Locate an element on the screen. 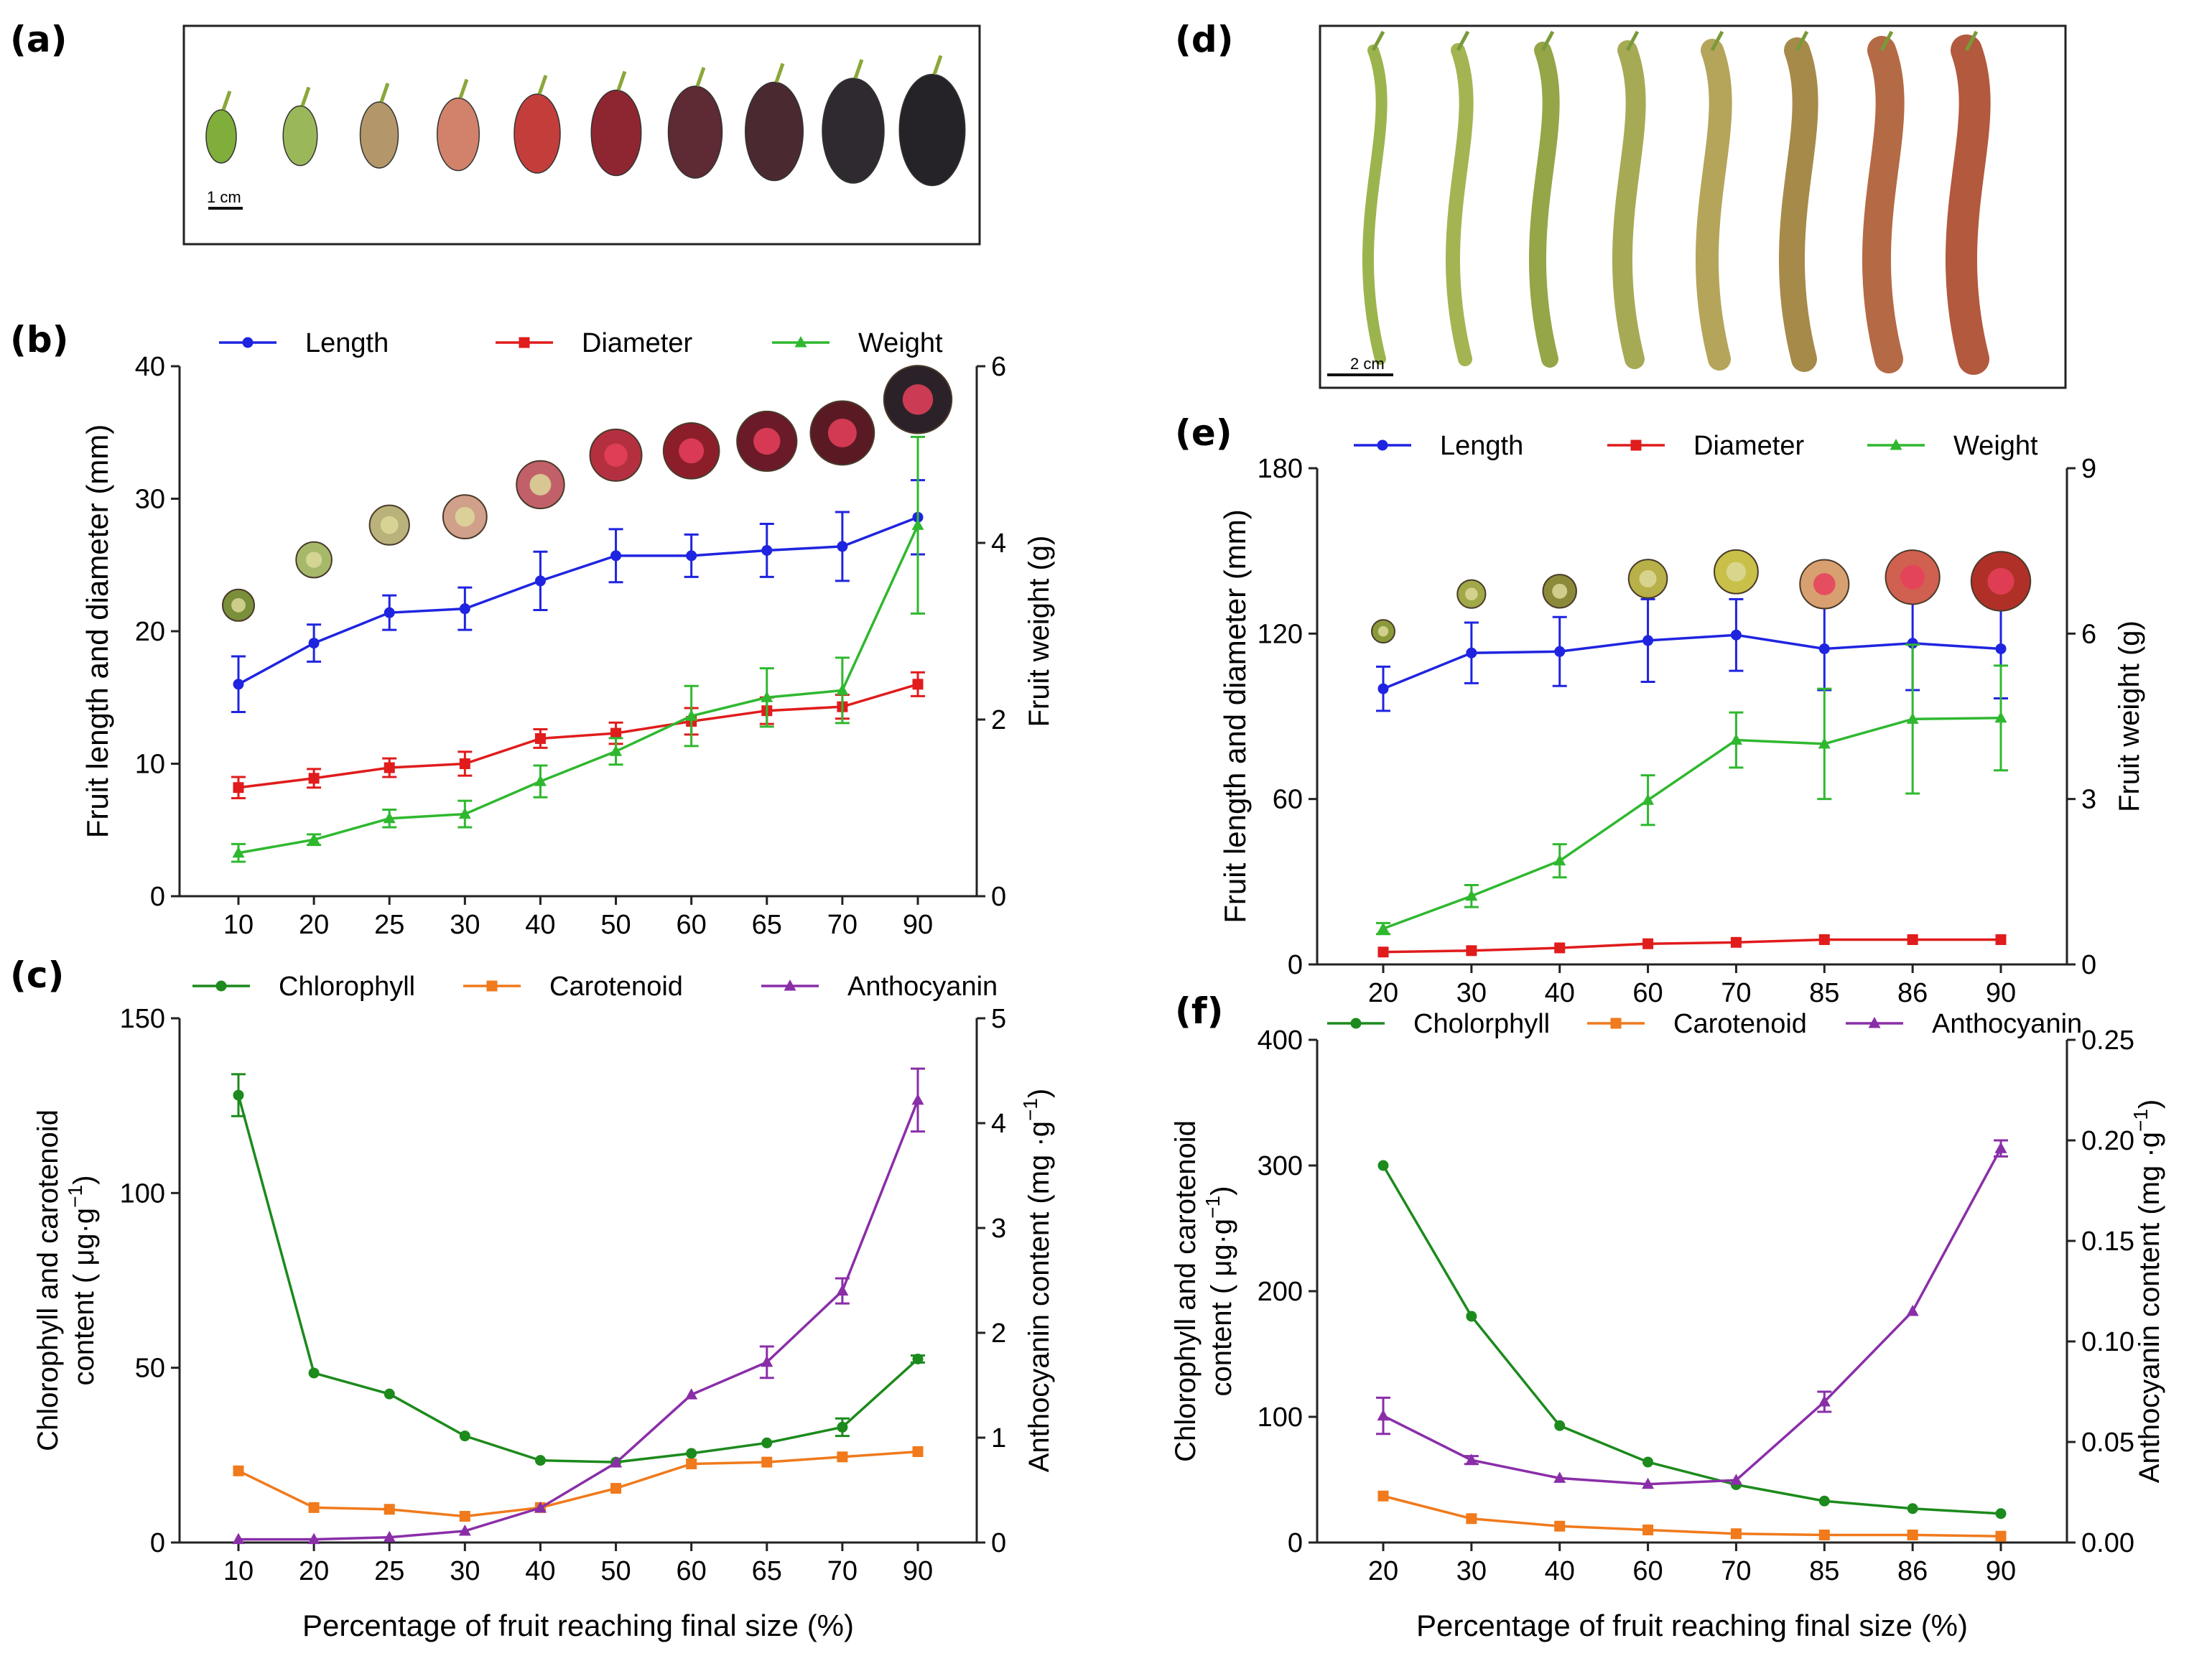 This screenshot has width=2212, height=1661. y-tick-label-right: 0.10 is located at coordinates (2107, 1342).